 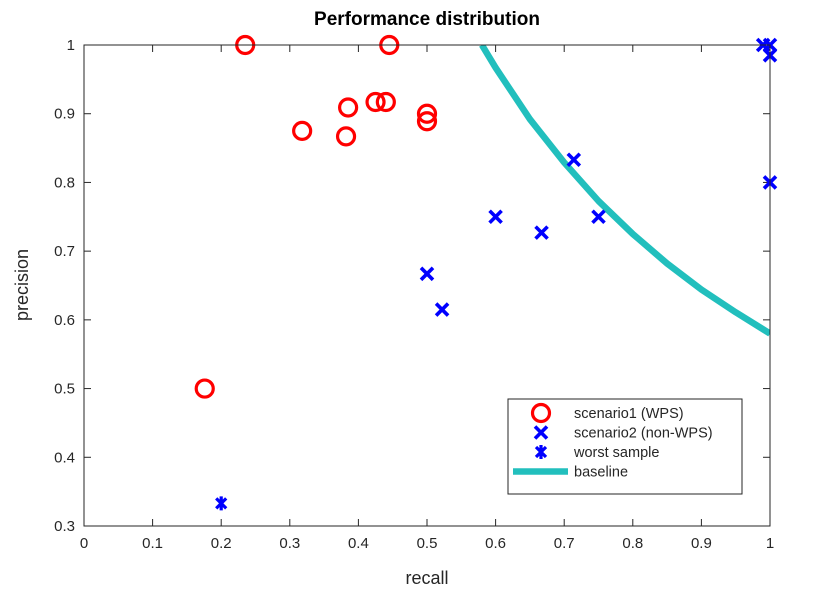 What do you see at coordinates (64, 182) in the screenshot?
I see `y-tick-label: 0.8` at bounding box center [64, 182].